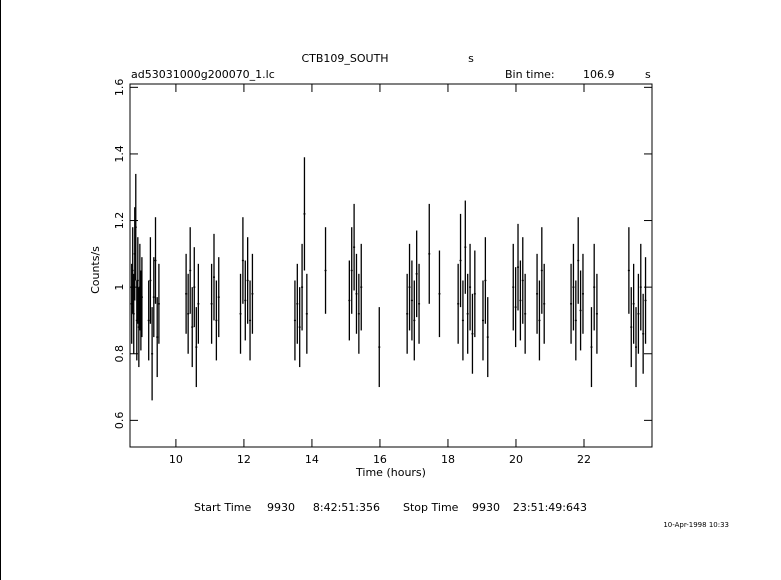 This screenshot has width=781, height=580. What do you see at coordinates (312, 459) in the screenshot?
I see `x-tick-label: 14` at bounding box center [312, 459].